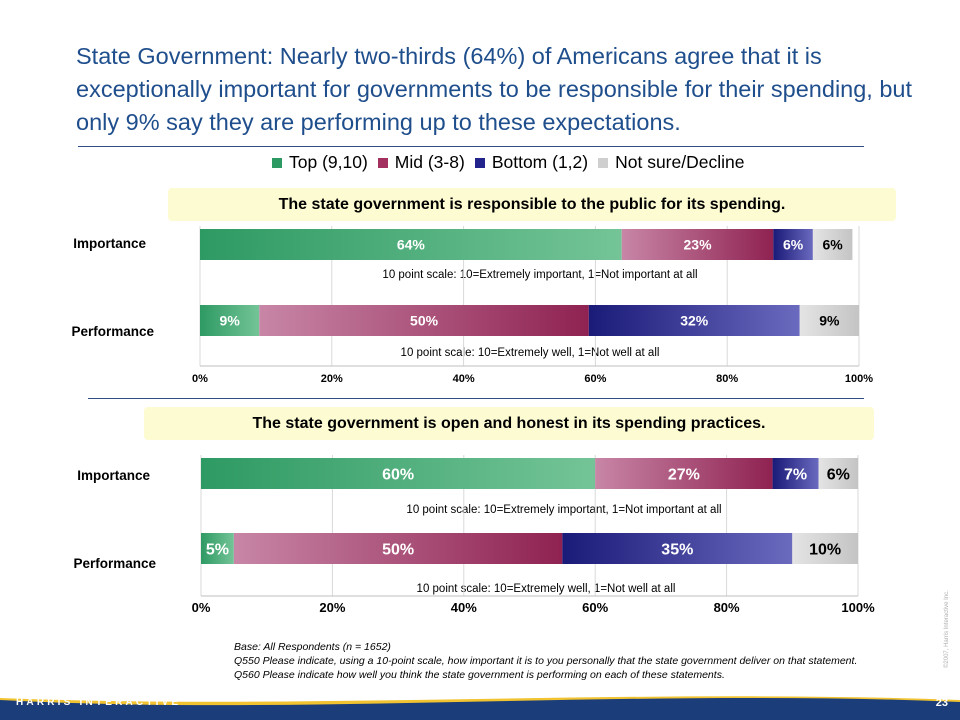  I want to click on data-label-performance-bottom: 35%, so click(677, 549).